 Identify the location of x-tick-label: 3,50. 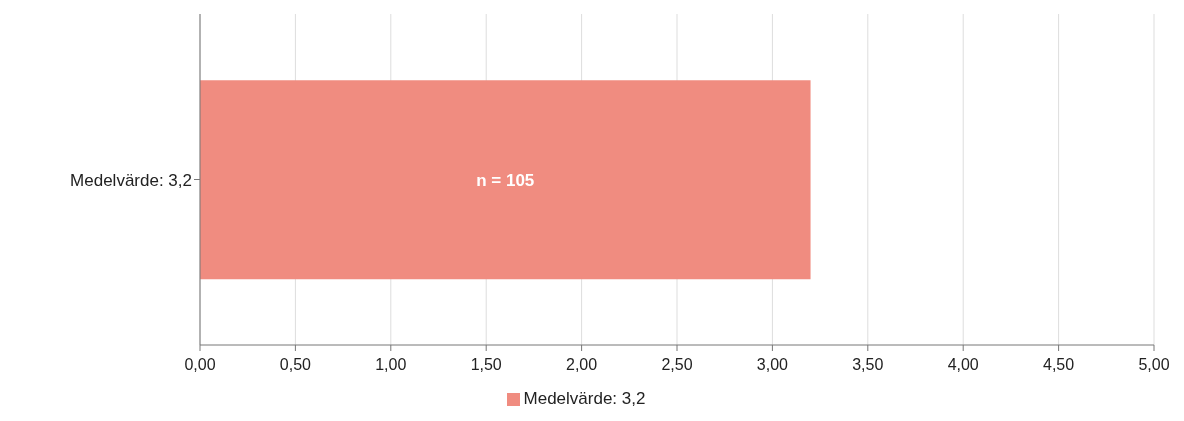
(868, 365).